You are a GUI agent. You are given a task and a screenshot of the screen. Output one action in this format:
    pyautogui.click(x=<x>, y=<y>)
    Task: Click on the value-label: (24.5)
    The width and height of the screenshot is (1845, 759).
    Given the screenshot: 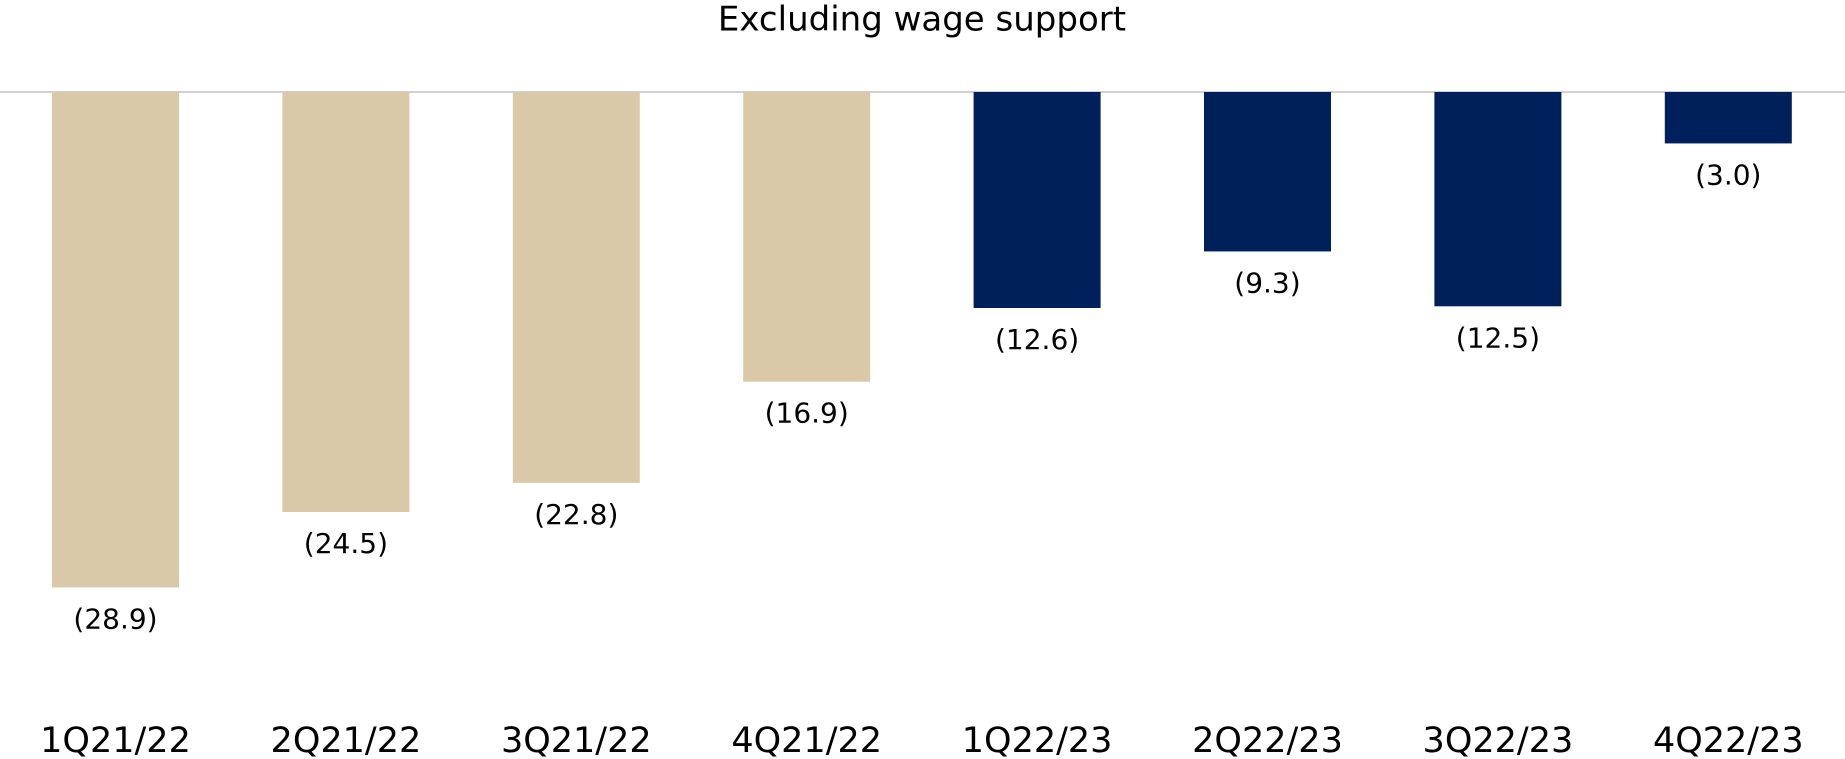 What is the action you would take?
    pyautogui.click(x=346, y=543)
    